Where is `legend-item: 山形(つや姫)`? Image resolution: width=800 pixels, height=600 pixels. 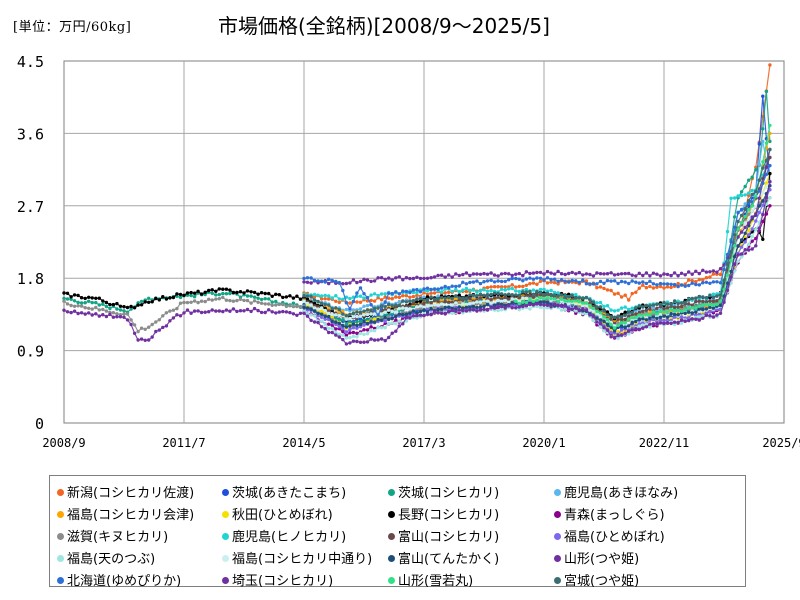 legend-item: 山形(つや姫) is located at coordinates (596, 557).